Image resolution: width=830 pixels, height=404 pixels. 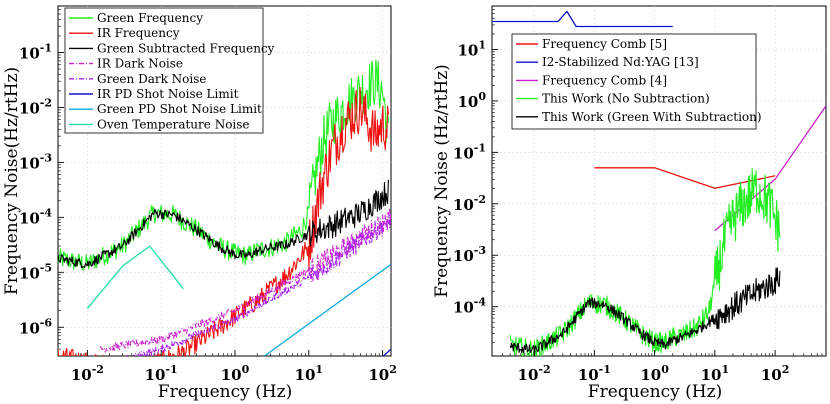 What do you see at coordinates (442, 181) in the screenshot?
I see `right-y-axis-label: Frequency Noise (Hz/rtHz)` at bounding box center [442, 181].